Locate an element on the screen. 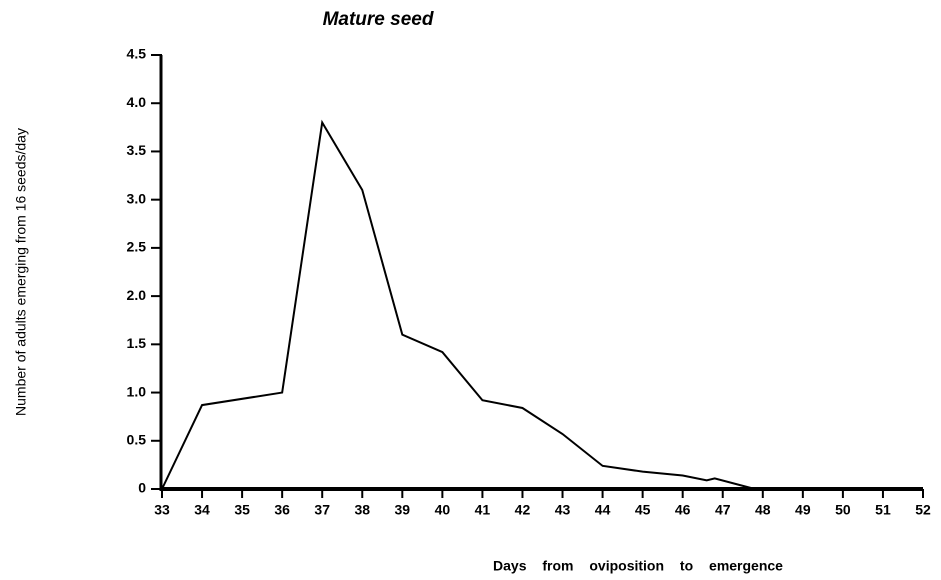 The height and width of the screenshot is (580, 941). x-tick-label: 46 is located at coordinates (683, 510).